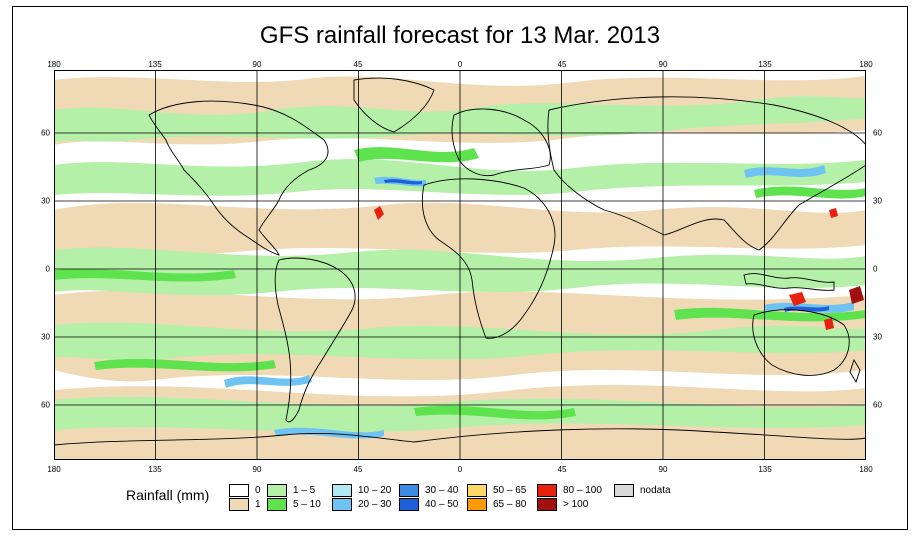 The height and width of the screenshot is (539, 920). What do you see at coordinates (501, 142) in the screenshot?
I see `europe-outline` at bounding box center [501, 142].